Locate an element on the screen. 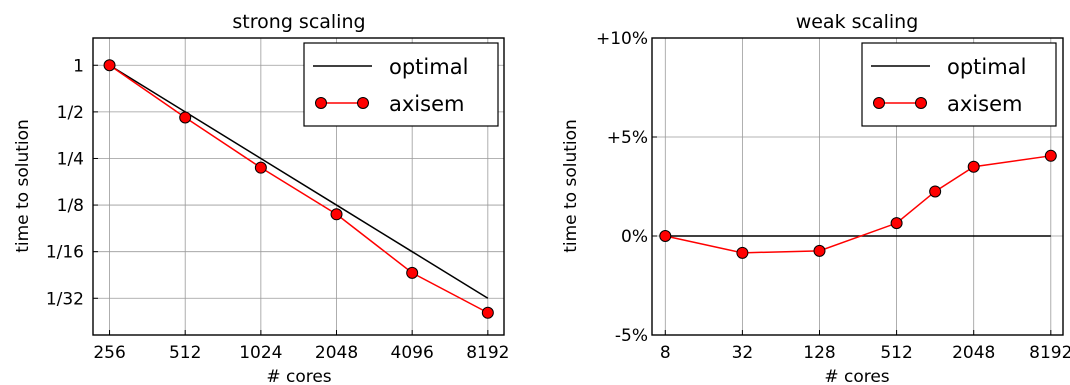  series-line-axisem is located at coordinates (858, 204).